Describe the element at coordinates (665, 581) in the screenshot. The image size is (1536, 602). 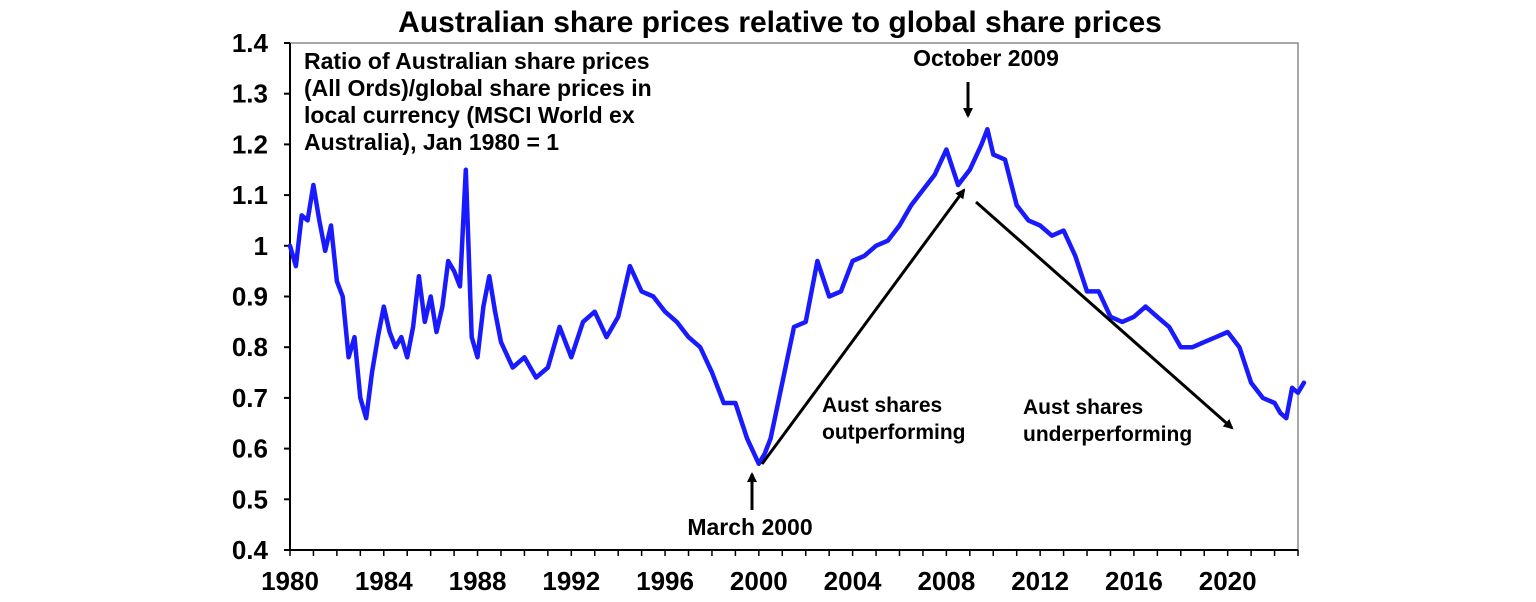
I see `x-tick-label: 1996` at that location.